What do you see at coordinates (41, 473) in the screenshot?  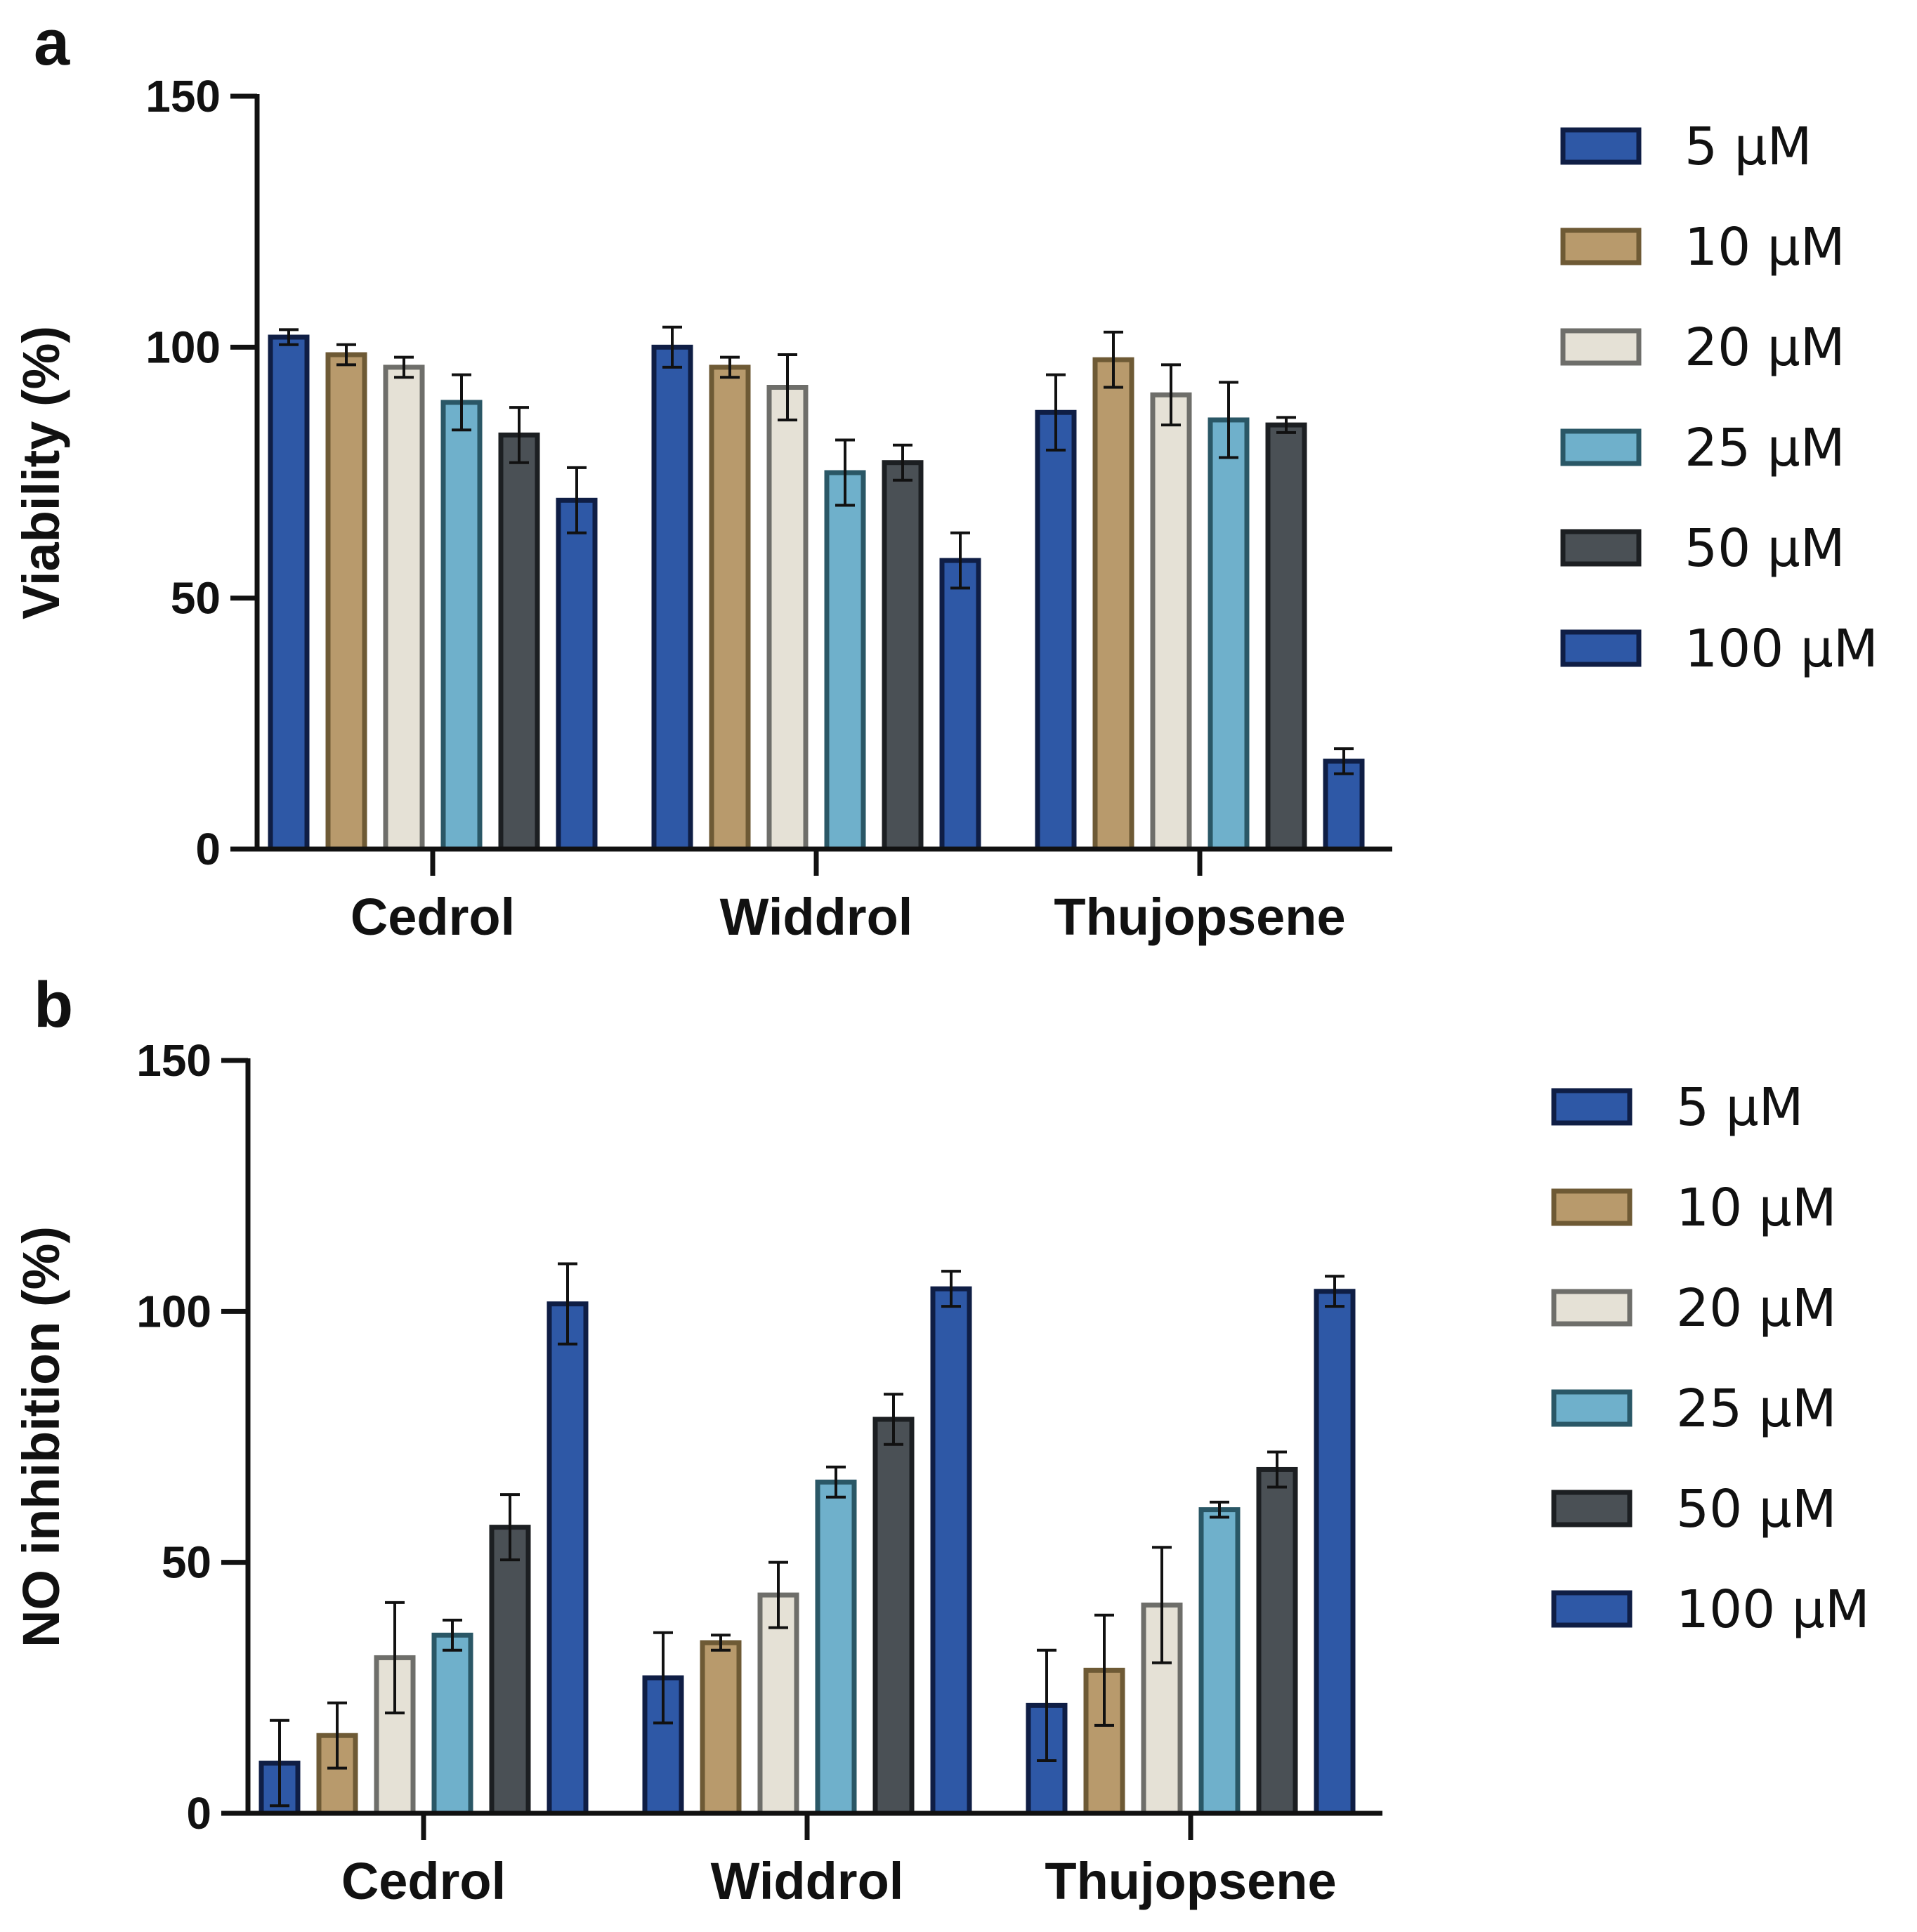 I see `y-axis-title: Viability (%)` at bounding box center [41, 473].